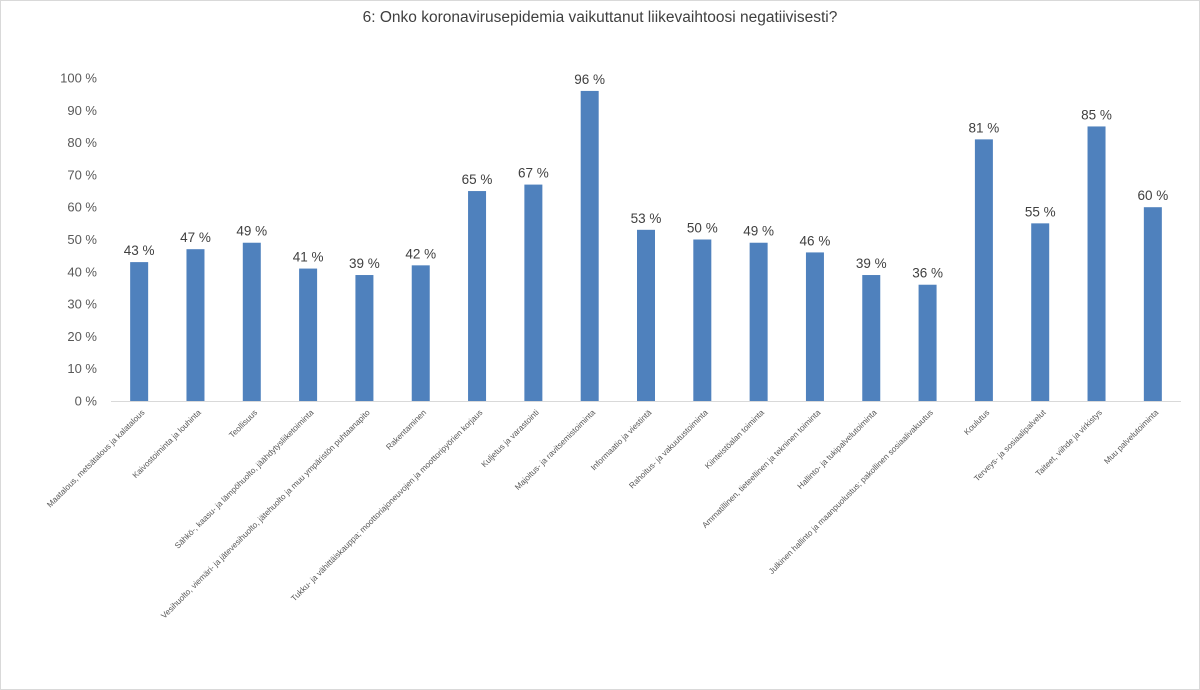 The image size is (1200, 690). What do you see at coordinates (243, 424) in the screenshot?
I see `x-tick-label: Teollisuus` at bounding box center [243, 424].